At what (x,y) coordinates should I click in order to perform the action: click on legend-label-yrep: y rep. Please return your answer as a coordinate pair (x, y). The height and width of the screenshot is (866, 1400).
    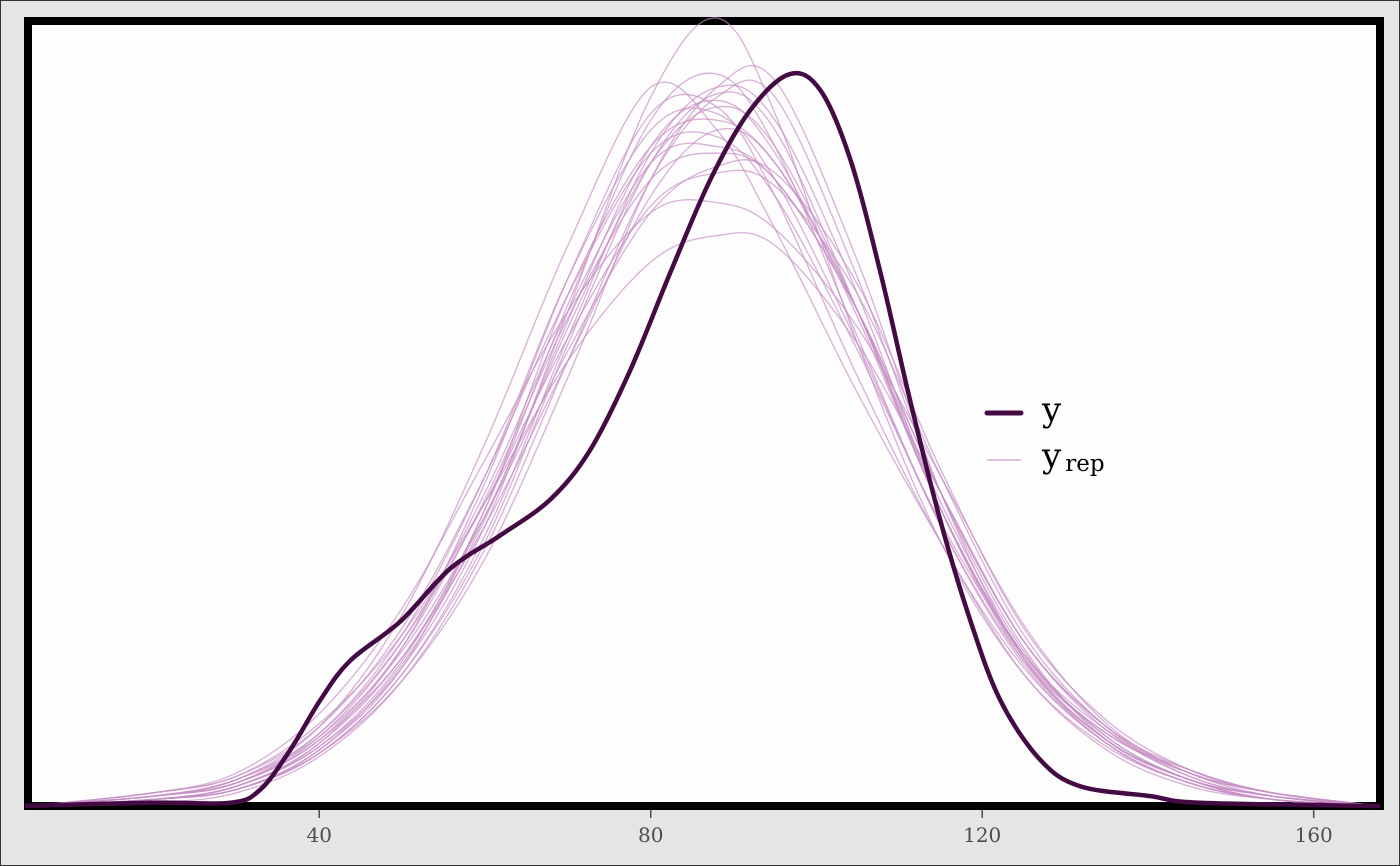
    Looking at the image, I should click on (1073, 456).